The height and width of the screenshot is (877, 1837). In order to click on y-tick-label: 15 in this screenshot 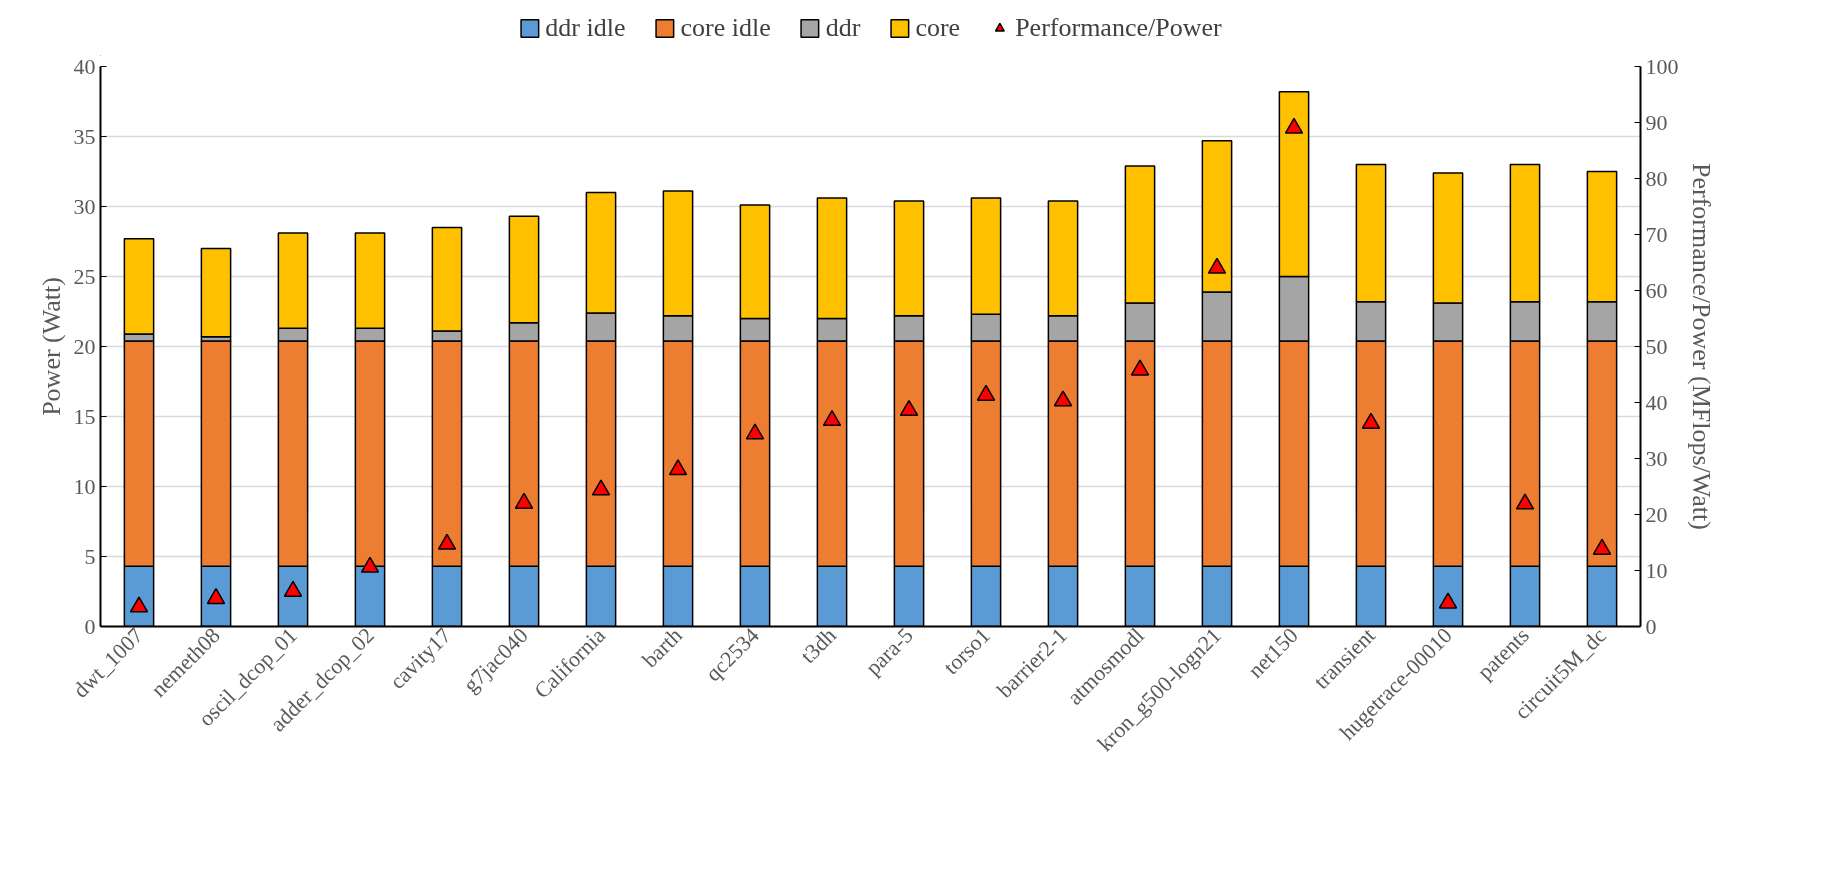, I will do `click(84, 416)`.